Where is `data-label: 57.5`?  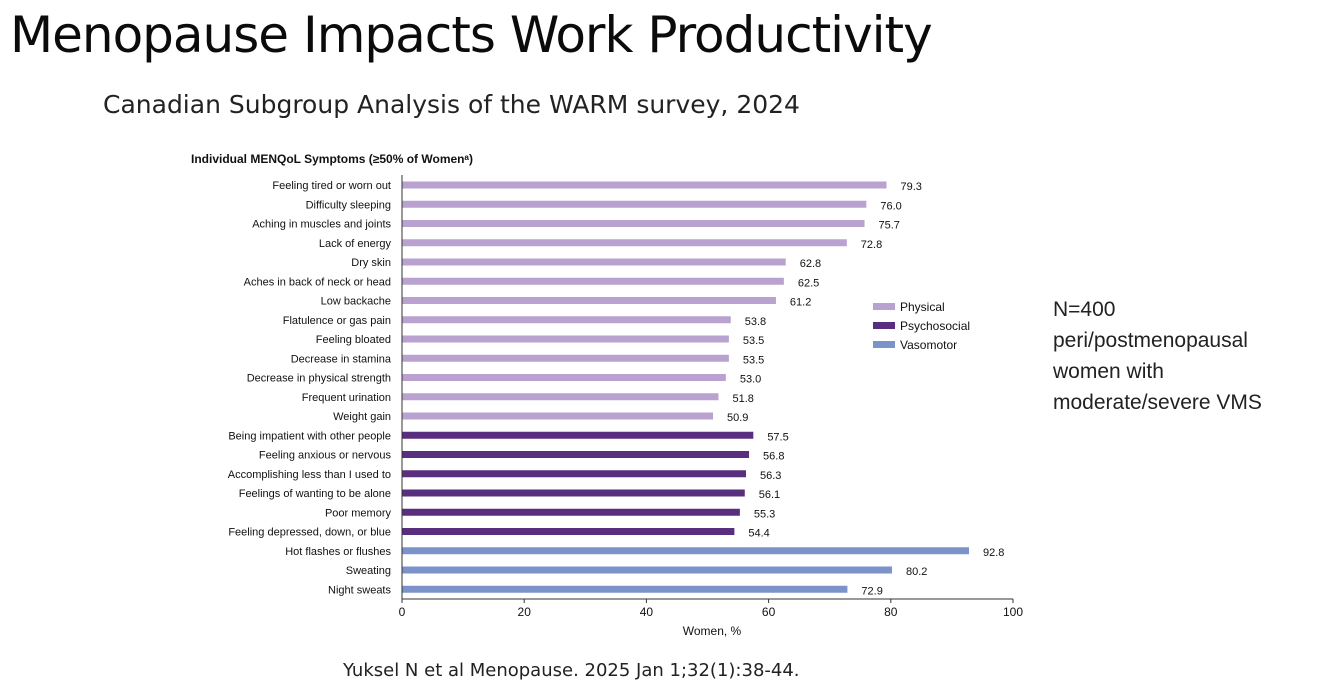 data-label: 57.5 is located at coordinates (777, 437).